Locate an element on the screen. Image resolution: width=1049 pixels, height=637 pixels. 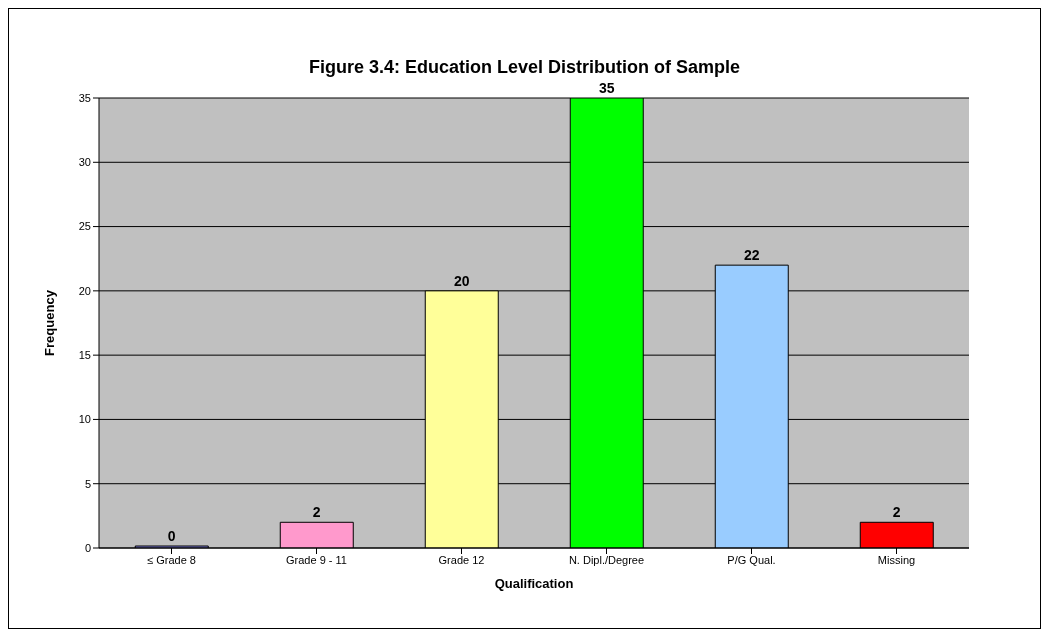
x-tick-label: N. Dipl./Degree is located at coordinates (606, 559).